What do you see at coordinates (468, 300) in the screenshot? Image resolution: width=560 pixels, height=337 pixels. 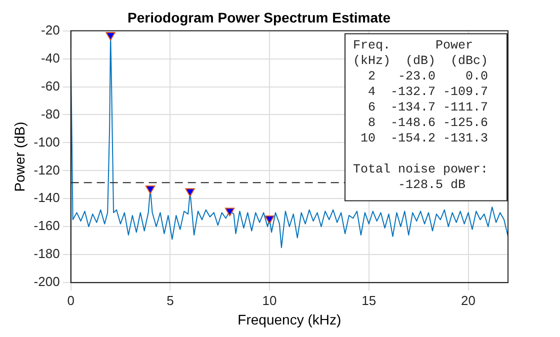 I see `x-tick-label: 20` at bounding box center [468, 300].